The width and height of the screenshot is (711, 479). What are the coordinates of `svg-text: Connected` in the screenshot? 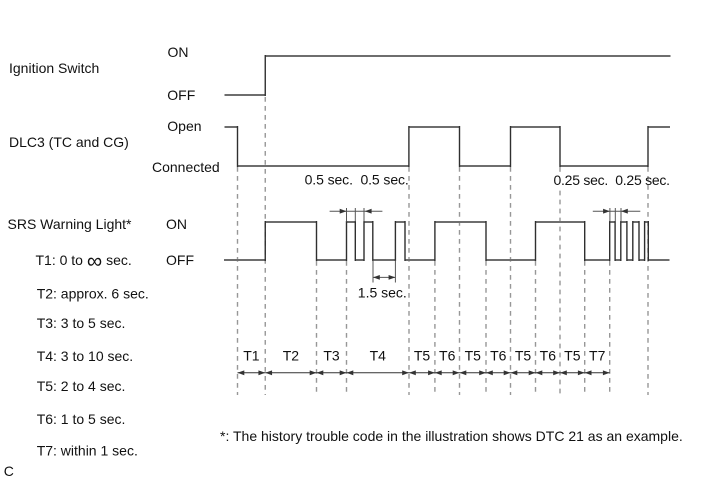 It's located at (186, 167).